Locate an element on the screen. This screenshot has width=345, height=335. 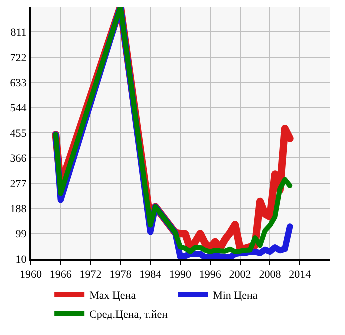
legend-label: Min Цена is located at coordinates (235, 296).